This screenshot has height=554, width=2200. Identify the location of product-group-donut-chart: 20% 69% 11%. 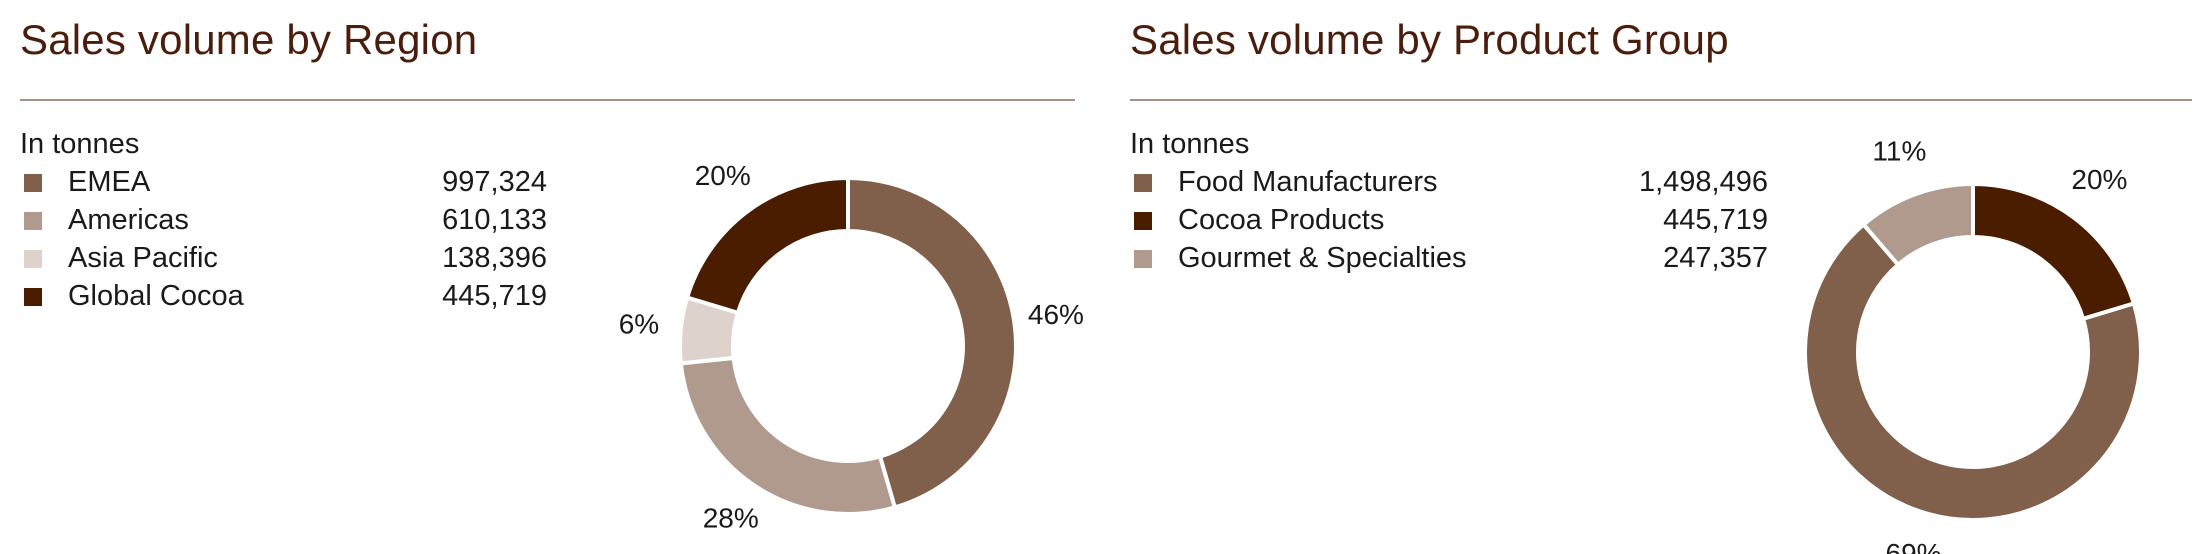
(1973, 345).